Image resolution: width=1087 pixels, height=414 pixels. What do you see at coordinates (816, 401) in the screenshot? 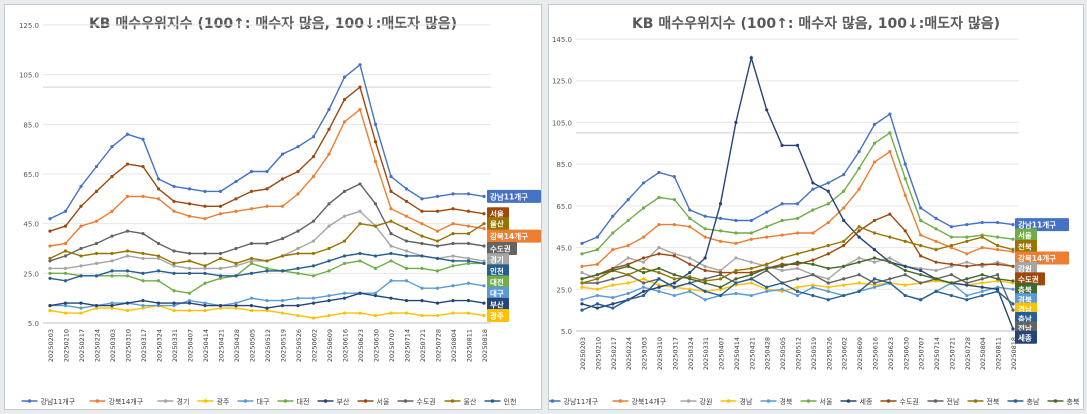
I see `legend-item: 서울` at bounding box center [816, 401].